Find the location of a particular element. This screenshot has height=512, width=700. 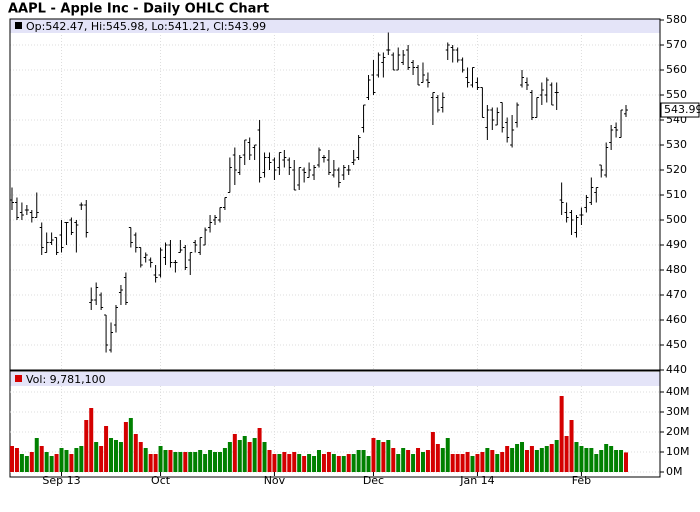

x-tick-label: Jan 14 is located at coordinates (476, 480).